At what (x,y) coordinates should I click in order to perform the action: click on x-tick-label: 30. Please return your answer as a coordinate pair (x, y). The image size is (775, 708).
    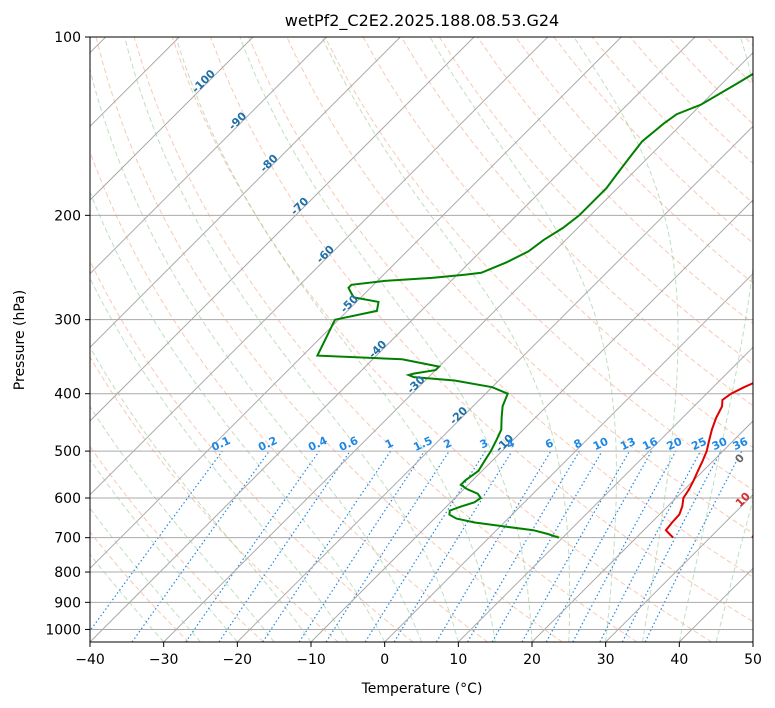
    Looking at the image, I should click on (606, 660).